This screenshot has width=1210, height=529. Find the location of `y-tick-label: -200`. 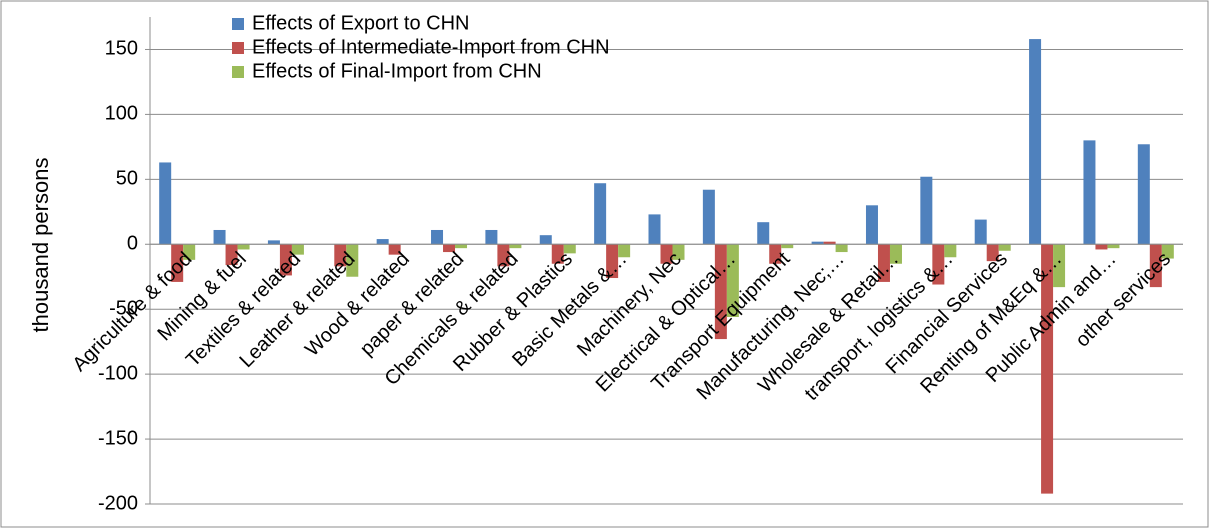

y-tick-label: -200 is located at coordinates (118, 503).